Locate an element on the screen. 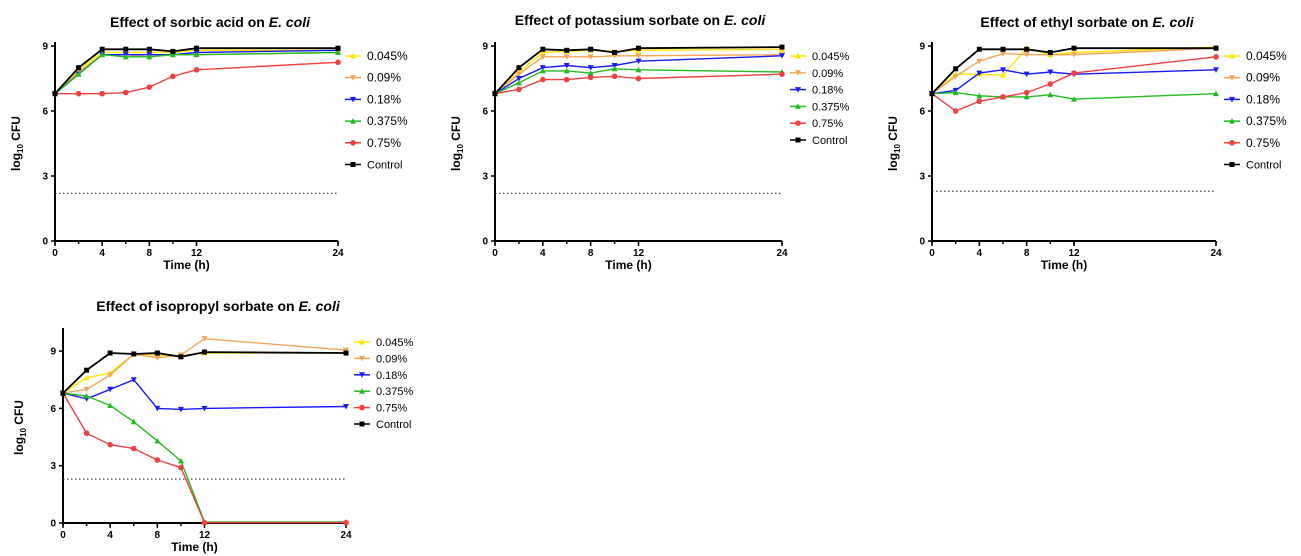  y-tick-label: 3 is located at coordinates (485, 177).